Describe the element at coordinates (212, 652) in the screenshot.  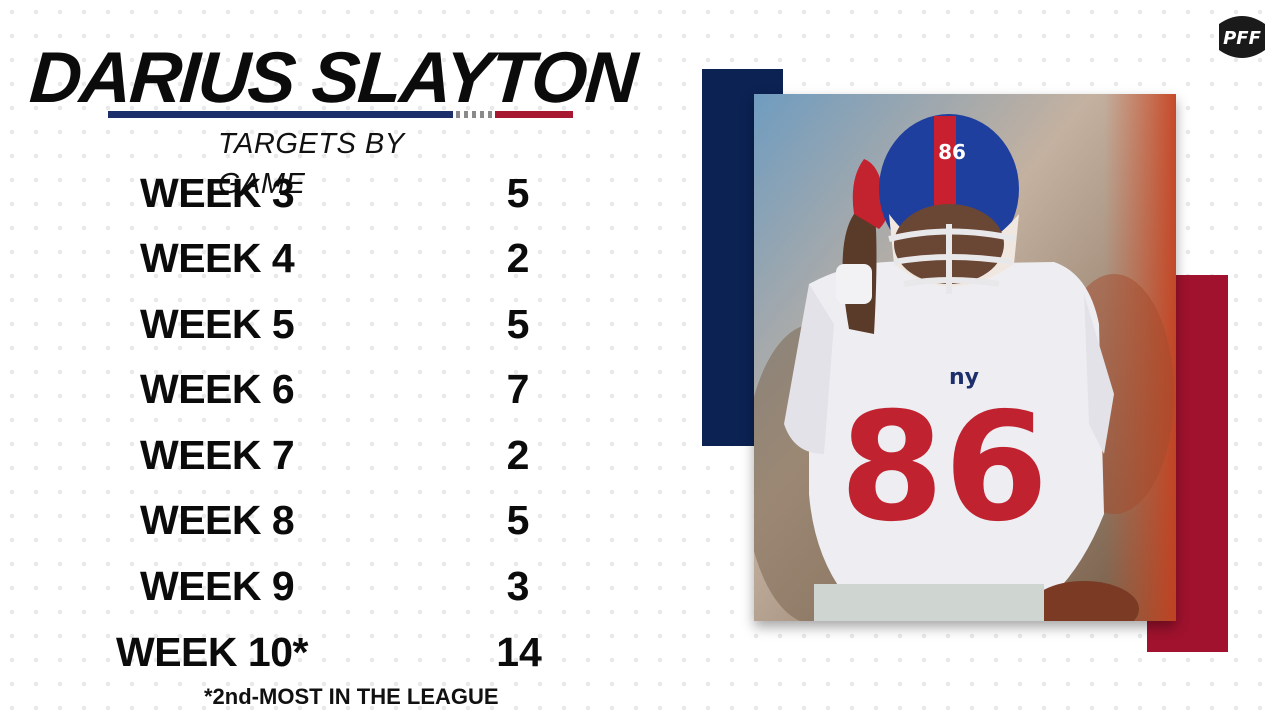
I see `week-label: WEEK 10*` at that location.